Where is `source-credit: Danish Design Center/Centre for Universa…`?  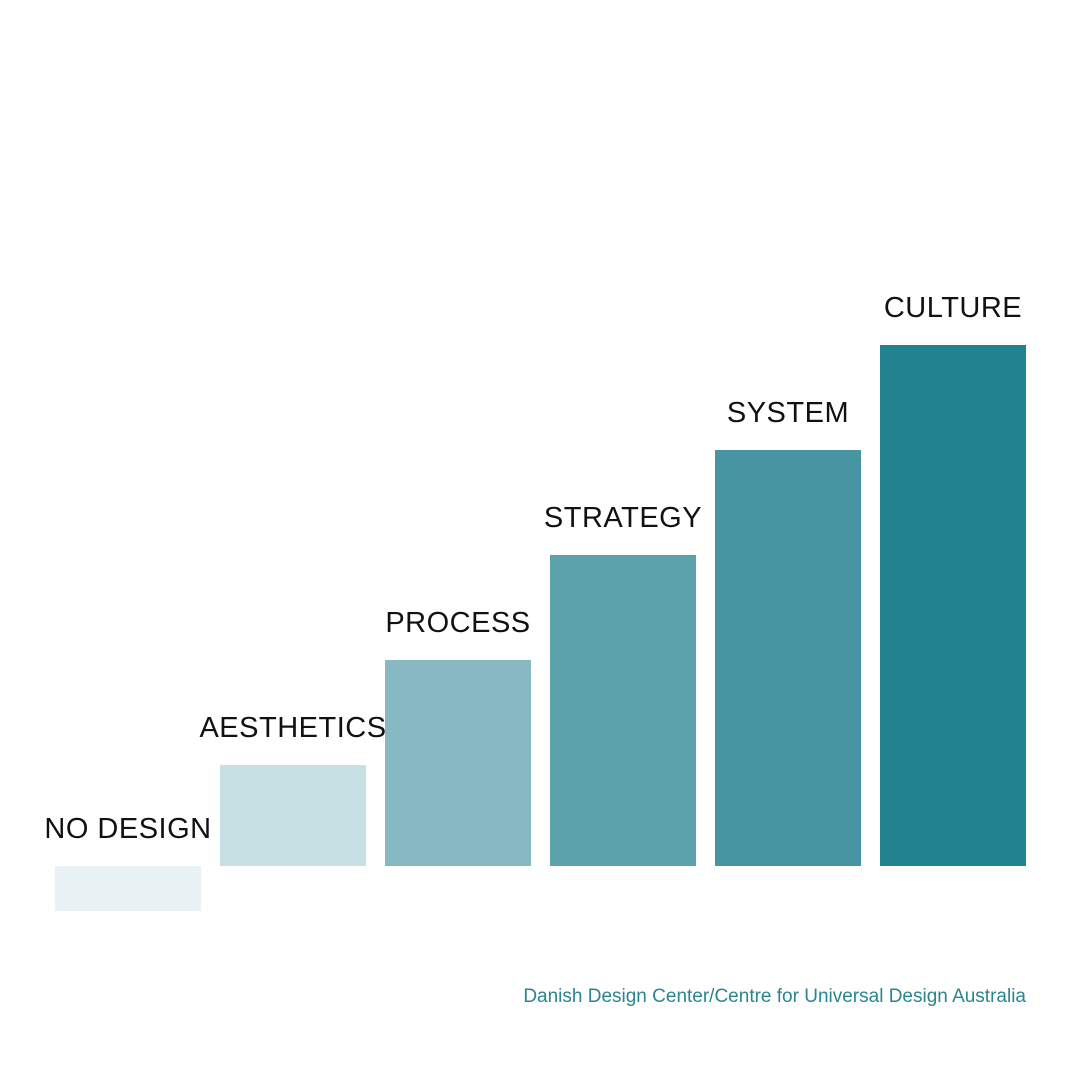
source-credit: Danish Design Center/Centre for Universa… is located at coordinates (774, 996).